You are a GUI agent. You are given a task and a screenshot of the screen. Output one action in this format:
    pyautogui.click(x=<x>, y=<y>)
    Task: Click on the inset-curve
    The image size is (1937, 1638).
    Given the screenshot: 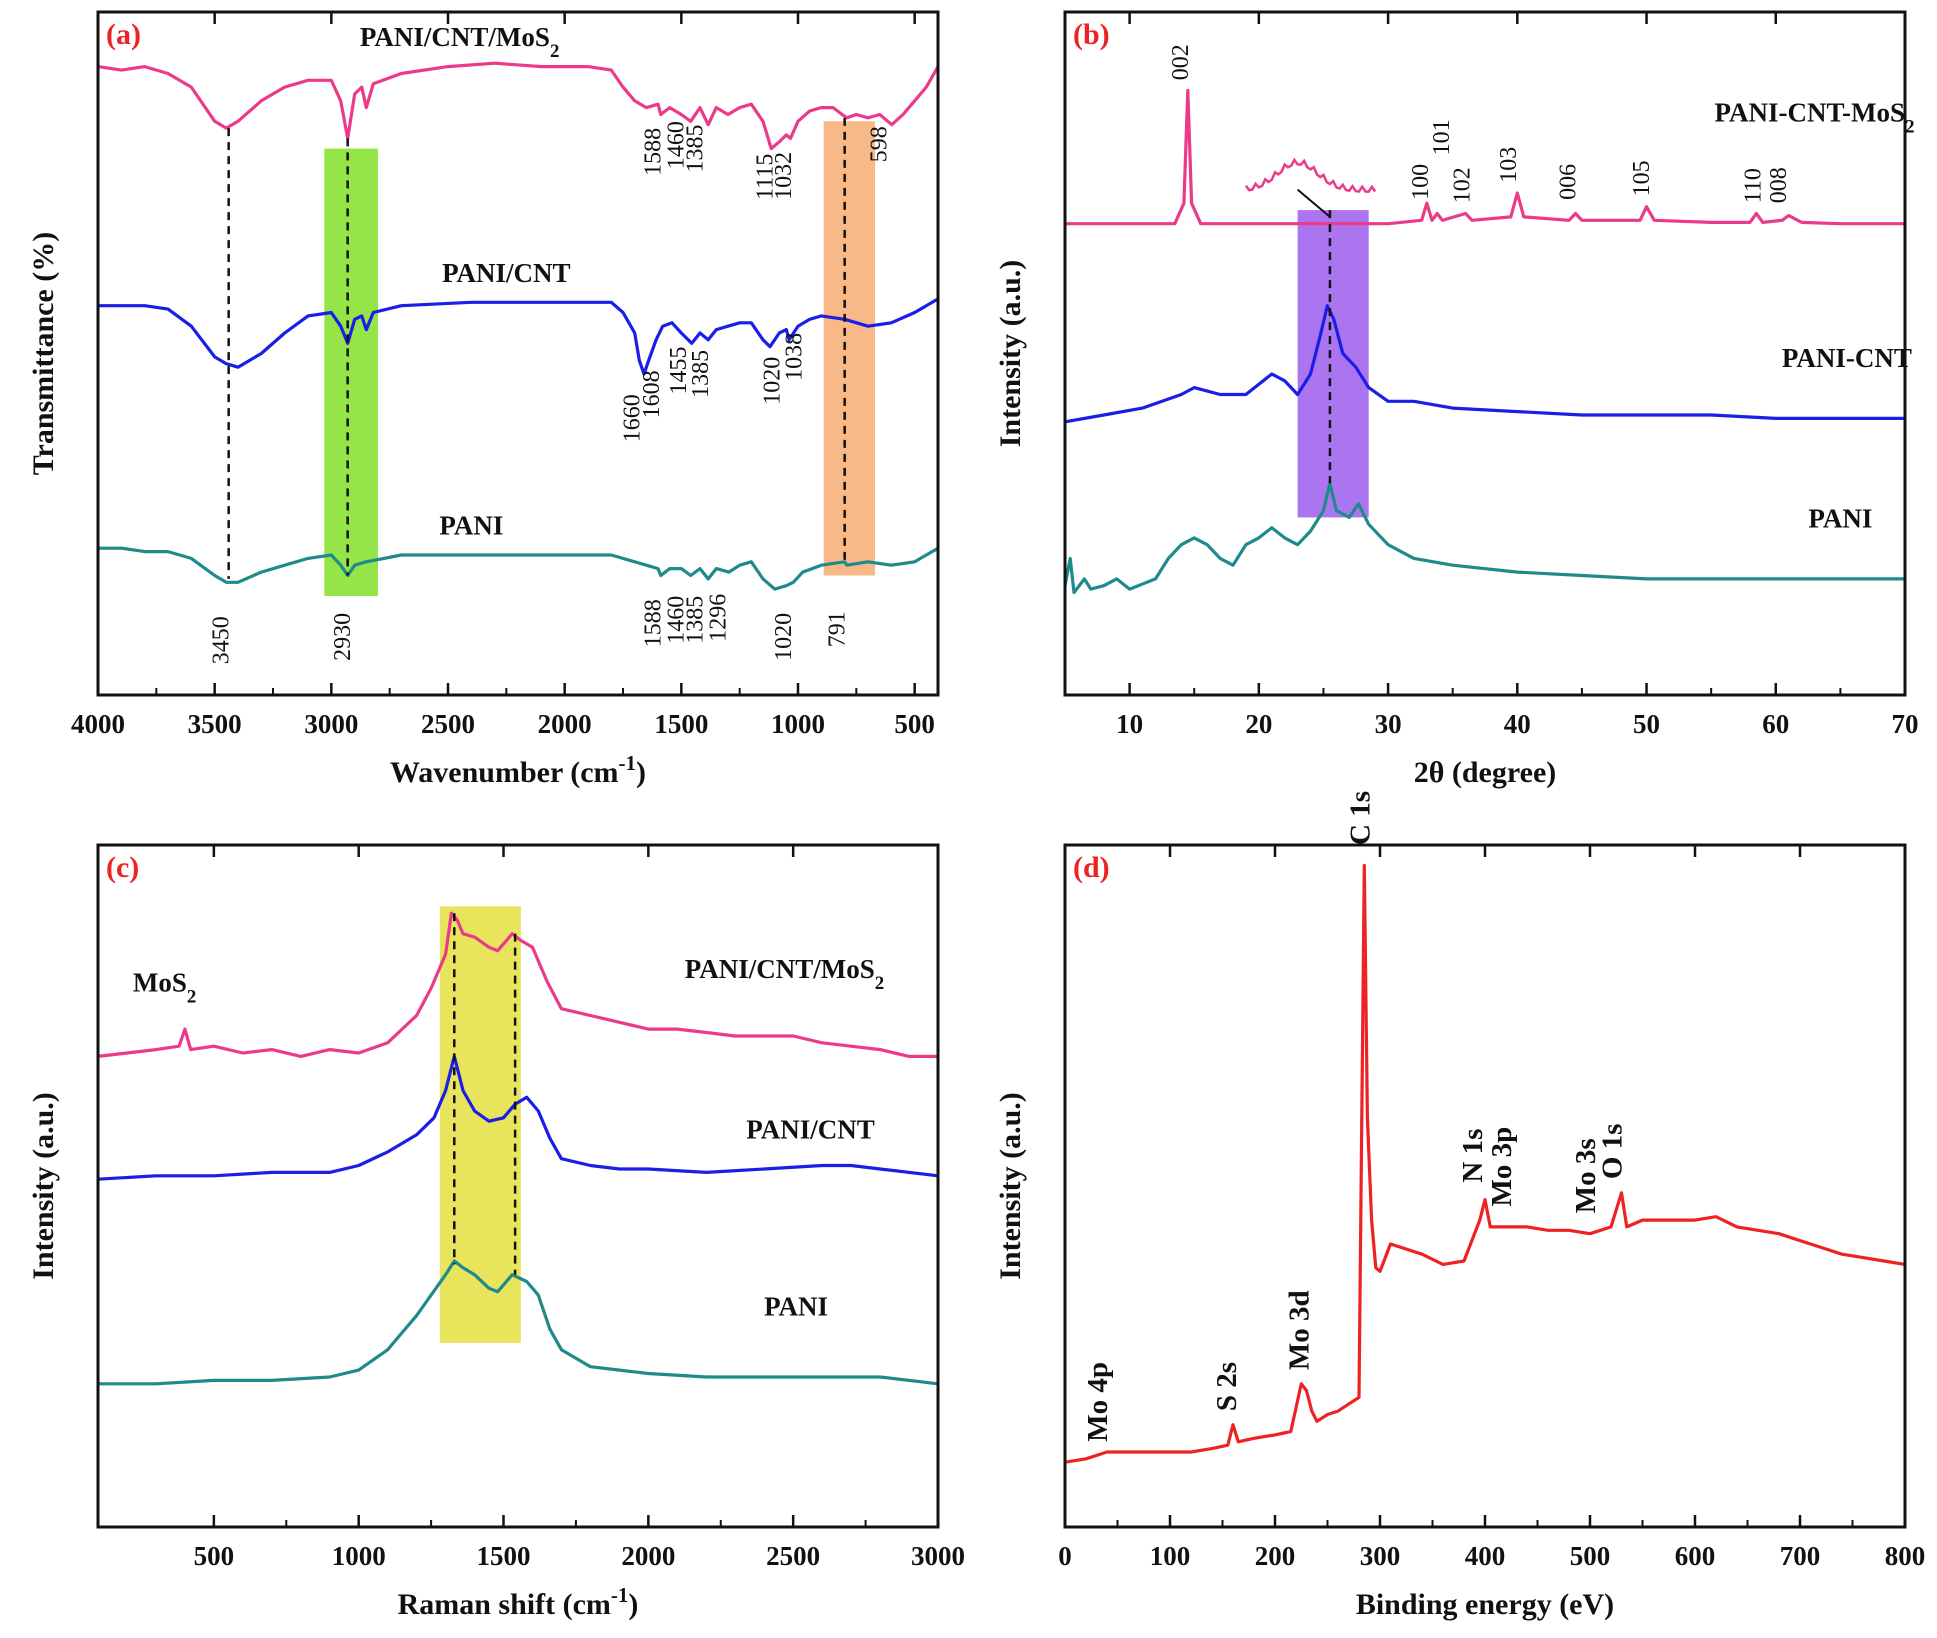 What is the action you would take?
    pyautogui.click(x=1310, y=175)
    